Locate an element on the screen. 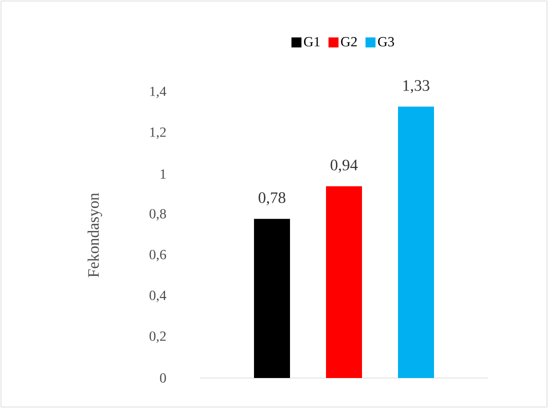 The image size is (548, 408). y-tick-label: 0 is located at coordinates (163, 378).